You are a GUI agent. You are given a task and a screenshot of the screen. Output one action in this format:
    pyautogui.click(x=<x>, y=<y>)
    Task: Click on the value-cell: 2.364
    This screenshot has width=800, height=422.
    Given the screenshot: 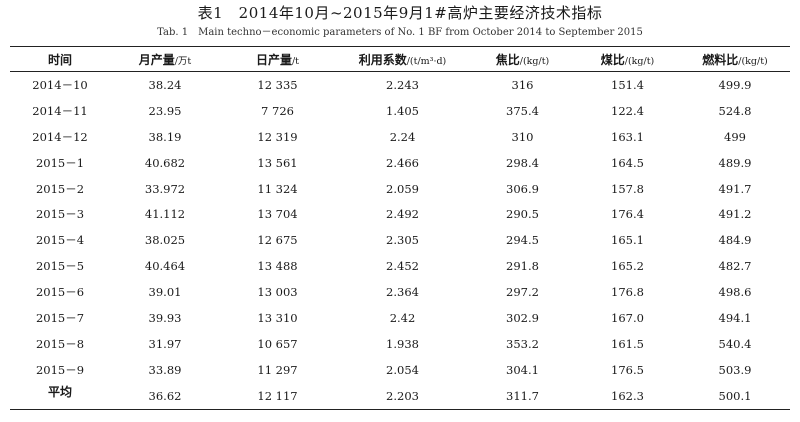 What is the action you would take?
    pyautogui.click(x=402, y=292)
    